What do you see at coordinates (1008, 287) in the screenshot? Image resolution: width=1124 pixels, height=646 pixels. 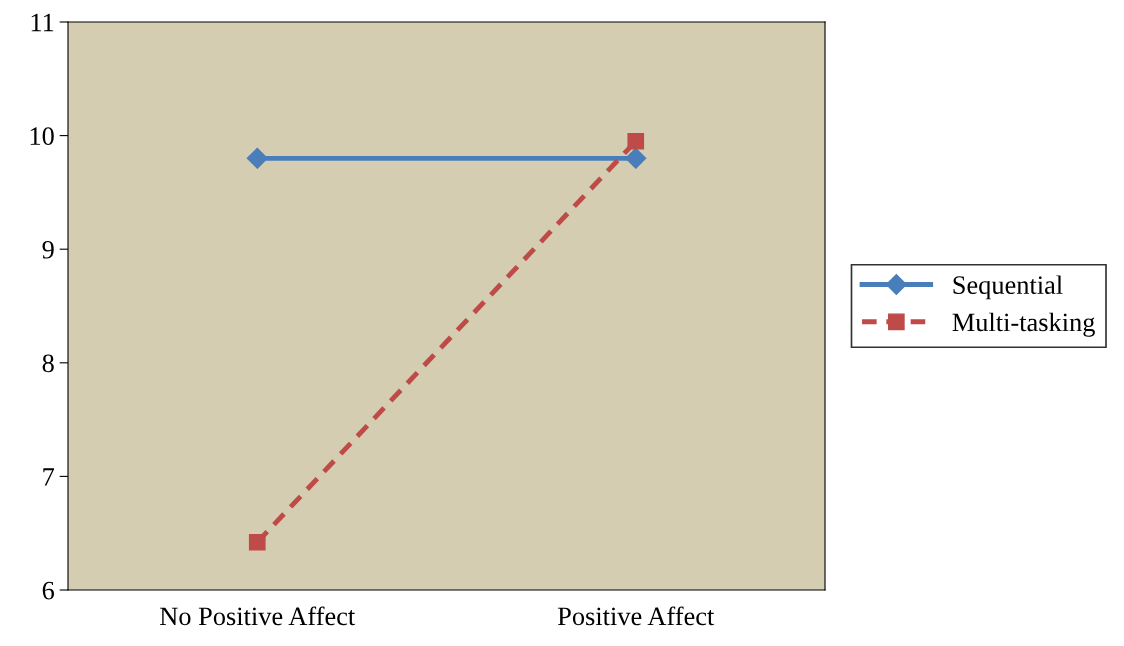 I see `legend-label: Sequential` at bounding box center [1008, 287].